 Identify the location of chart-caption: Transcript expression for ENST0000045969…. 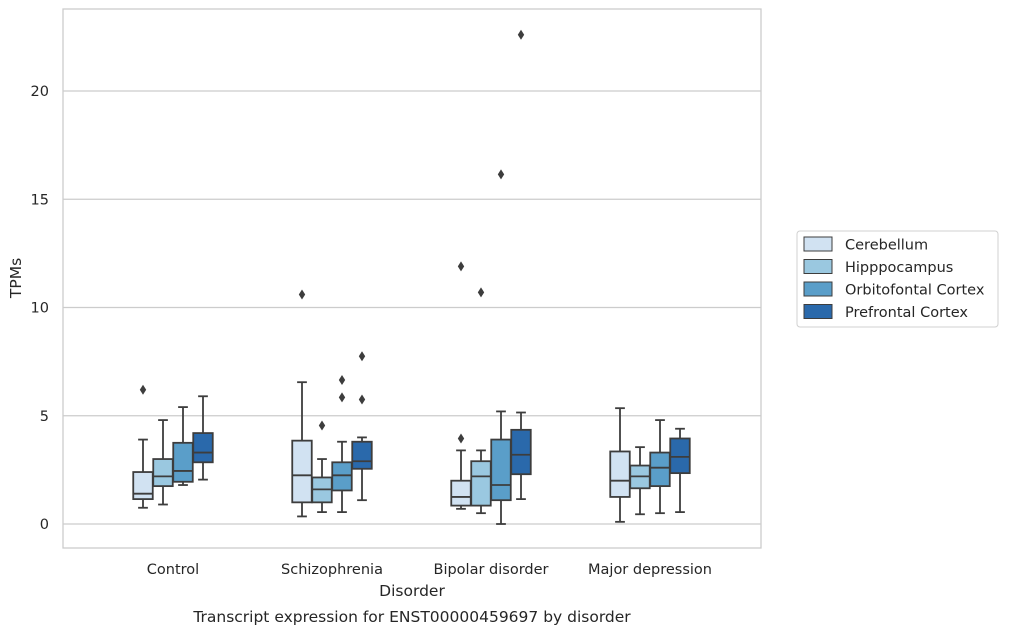
(411, 617).